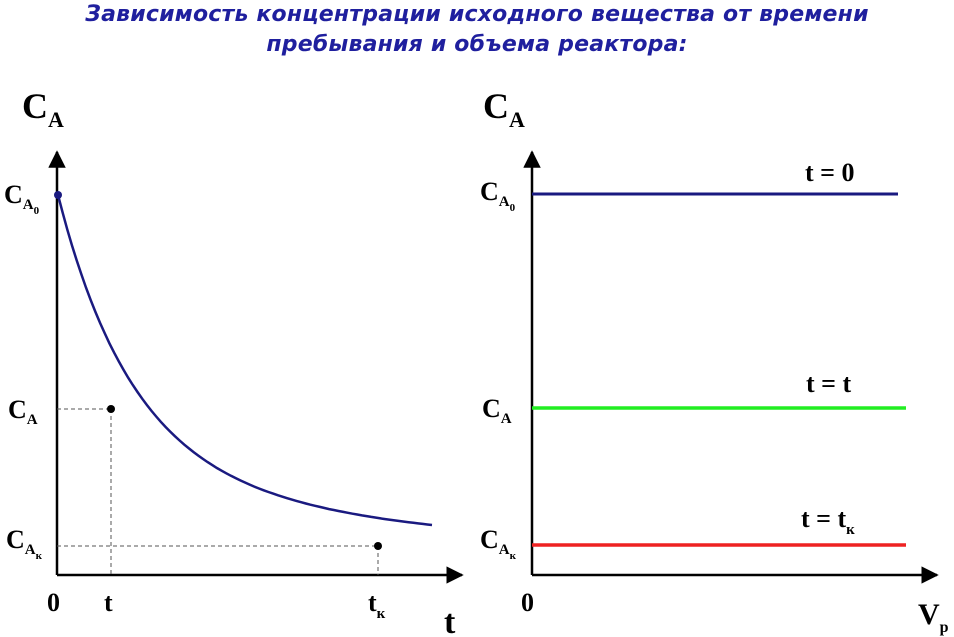  I want to click on right-y-axis-title: CA, so click(504, 109).